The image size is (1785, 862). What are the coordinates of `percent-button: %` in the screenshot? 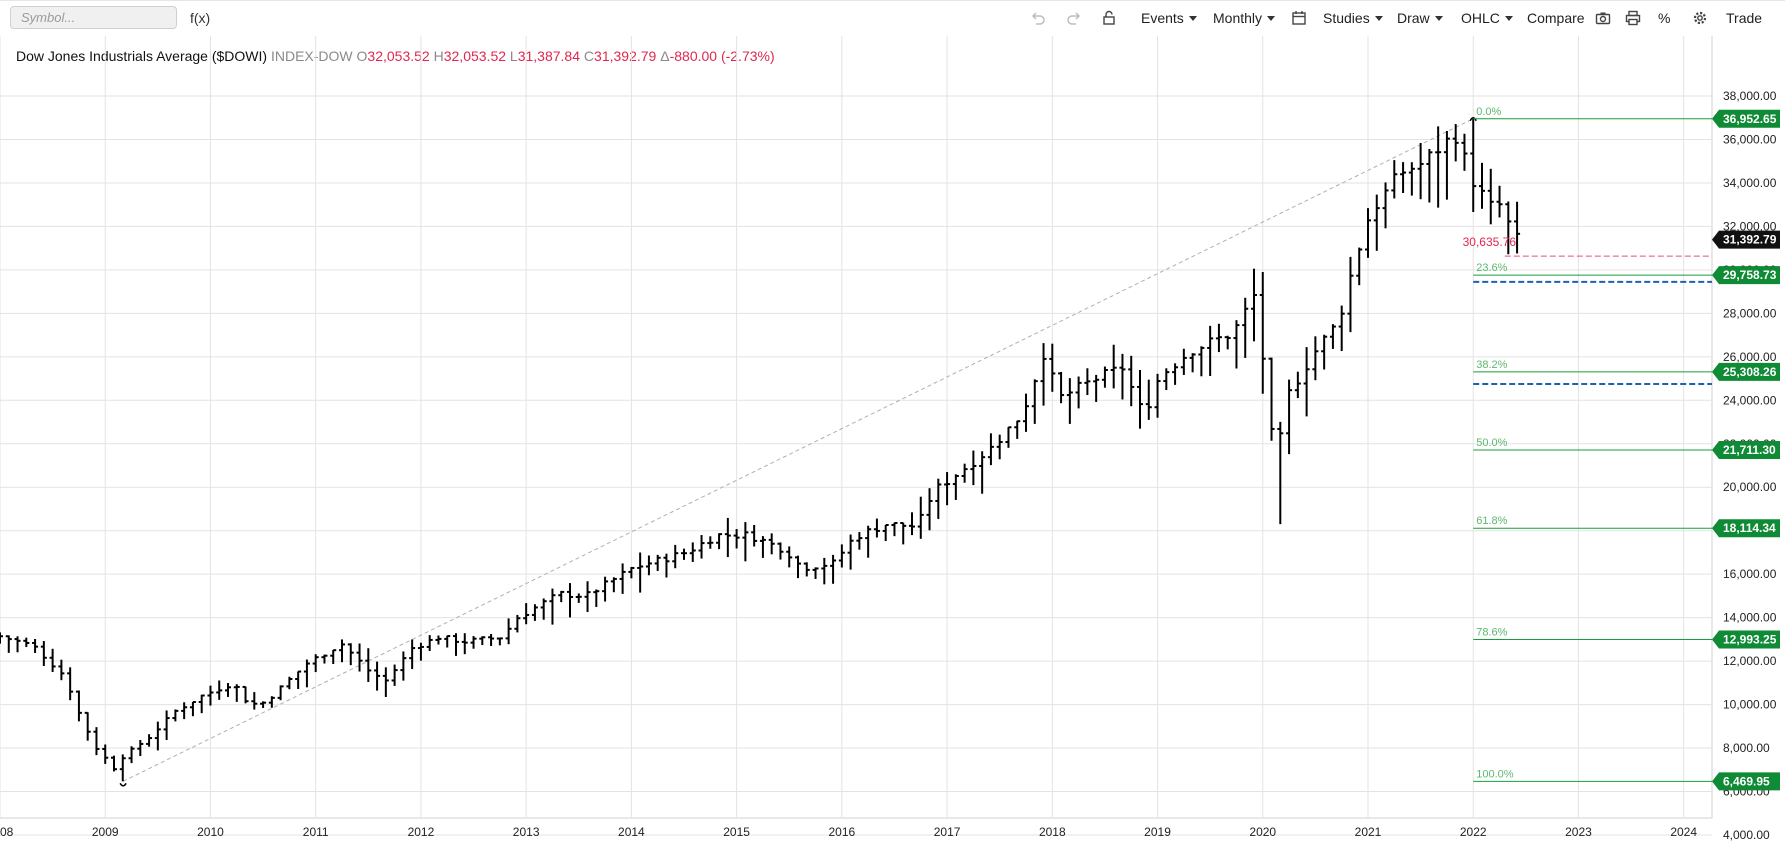 It's located at (1664, 18).